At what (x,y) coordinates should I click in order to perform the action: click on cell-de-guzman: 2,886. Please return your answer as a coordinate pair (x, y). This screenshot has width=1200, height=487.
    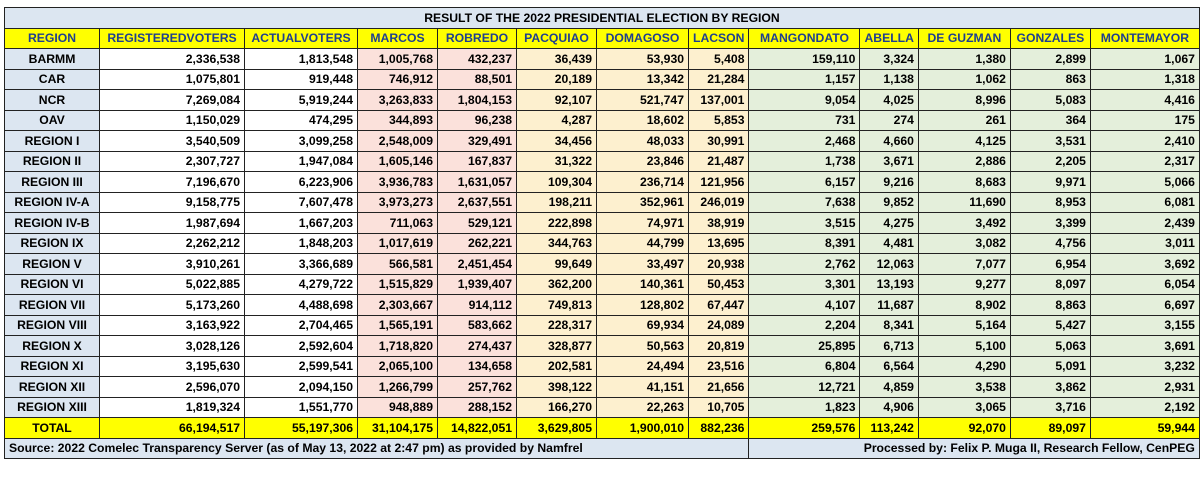
    Looking at the image, I should click on (964, 161).